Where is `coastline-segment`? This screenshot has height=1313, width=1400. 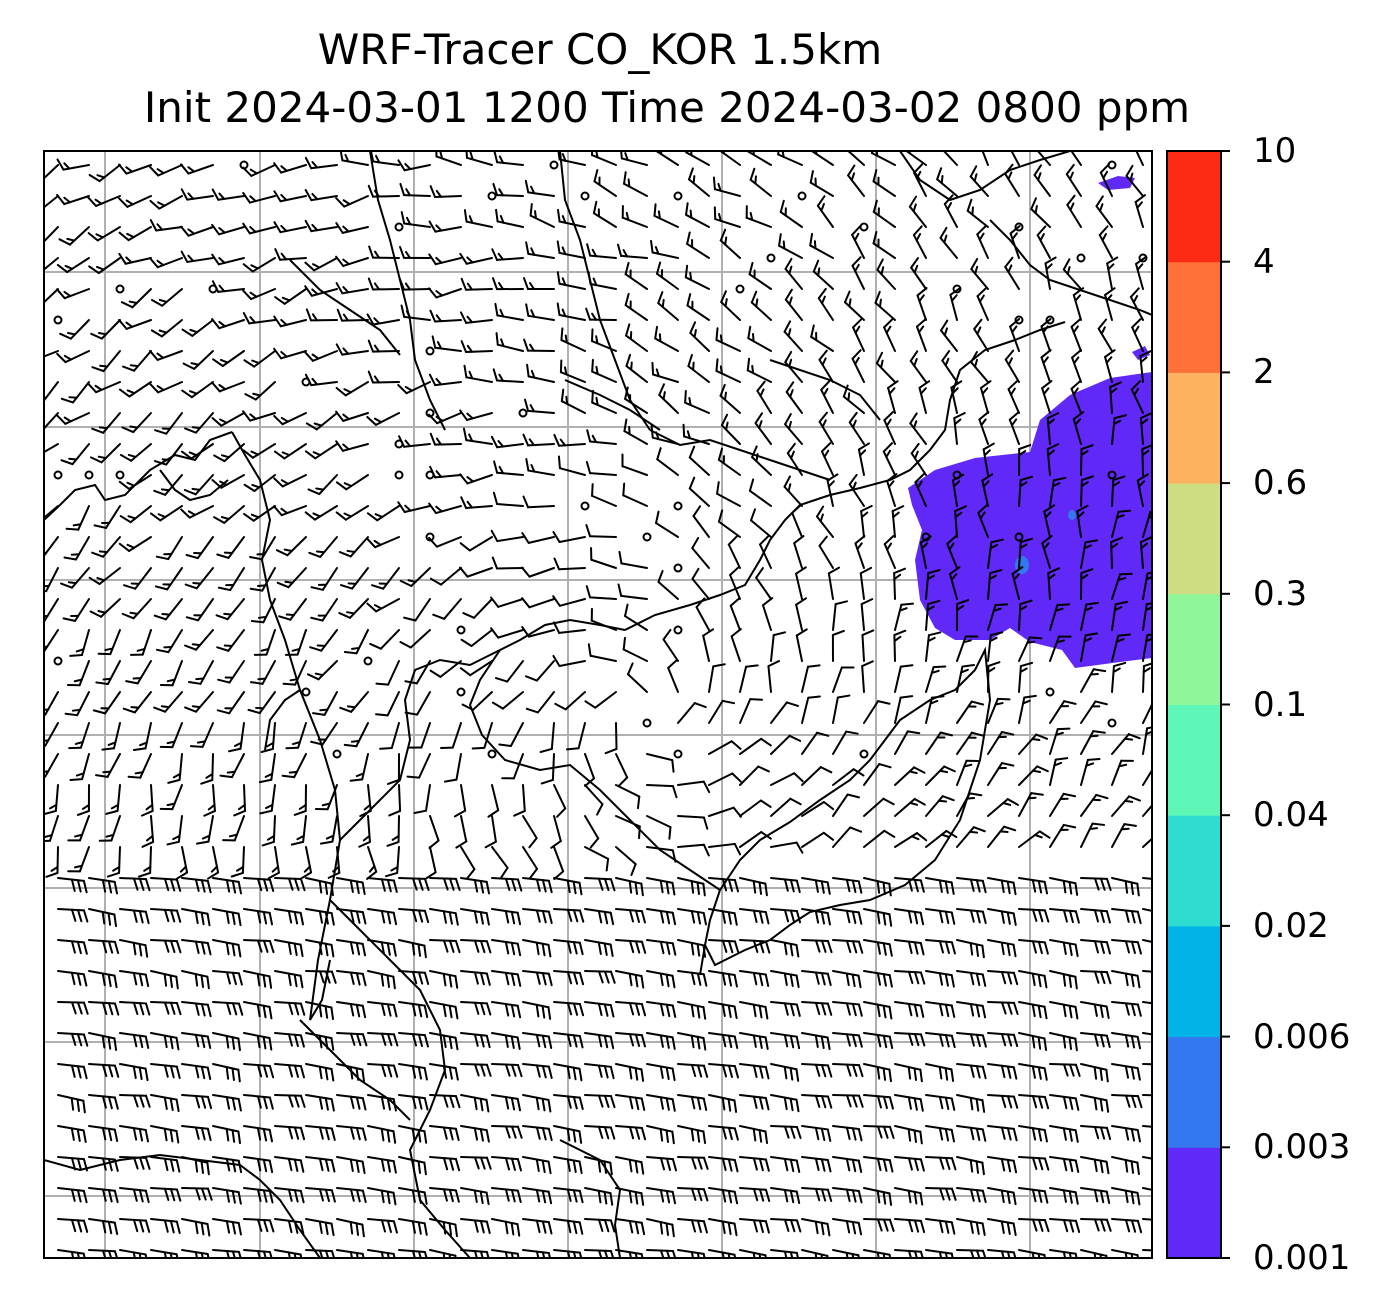
coastline-segment is located at coordinates (286, 726).